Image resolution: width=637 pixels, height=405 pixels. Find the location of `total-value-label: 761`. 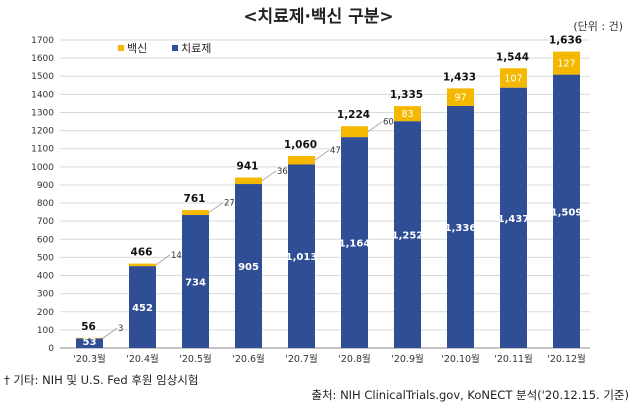

total-value-label: 761 is located at coordinates (195, 199).